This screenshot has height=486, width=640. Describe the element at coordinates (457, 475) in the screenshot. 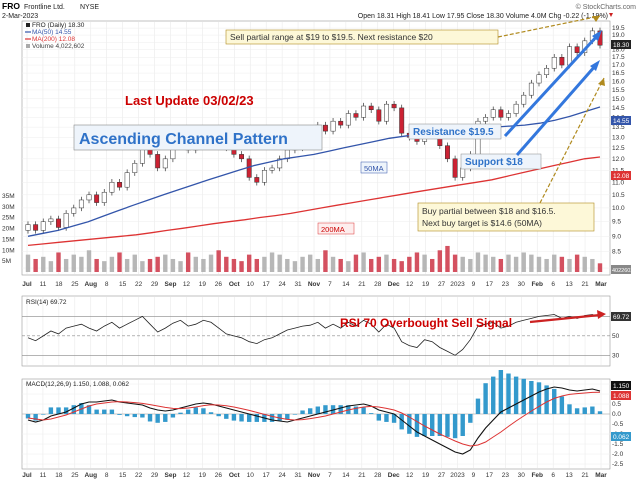

I see `x-tick-label-bottom: 2023` at that location.